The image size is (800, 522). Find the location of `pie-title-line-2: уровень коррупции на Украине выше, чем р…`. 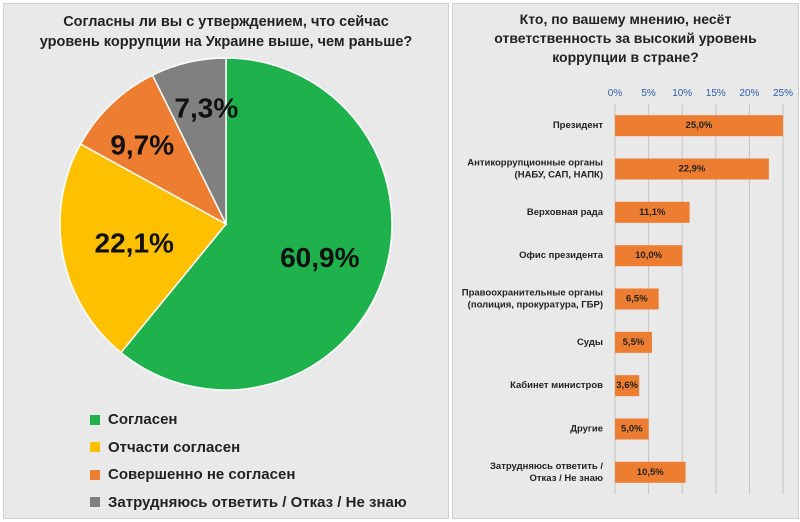

pie-title-line-2: уровень коррупции на Украине выше, чем р… is located at coordinates (226, 42).